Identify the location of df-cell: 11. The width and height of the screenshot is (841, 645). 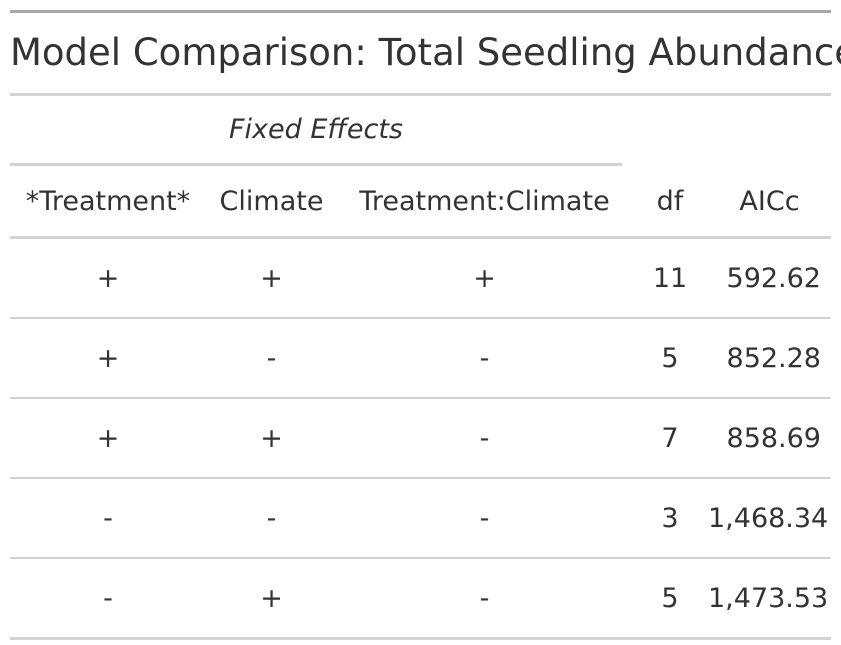
(670, 278).